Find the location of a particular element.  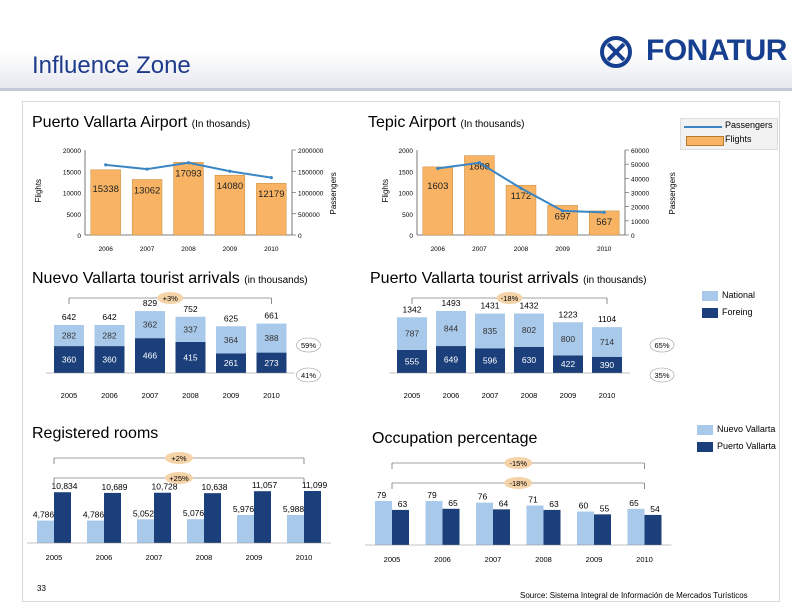

left-axis-label: Flights is located at coordinates (38, 191).